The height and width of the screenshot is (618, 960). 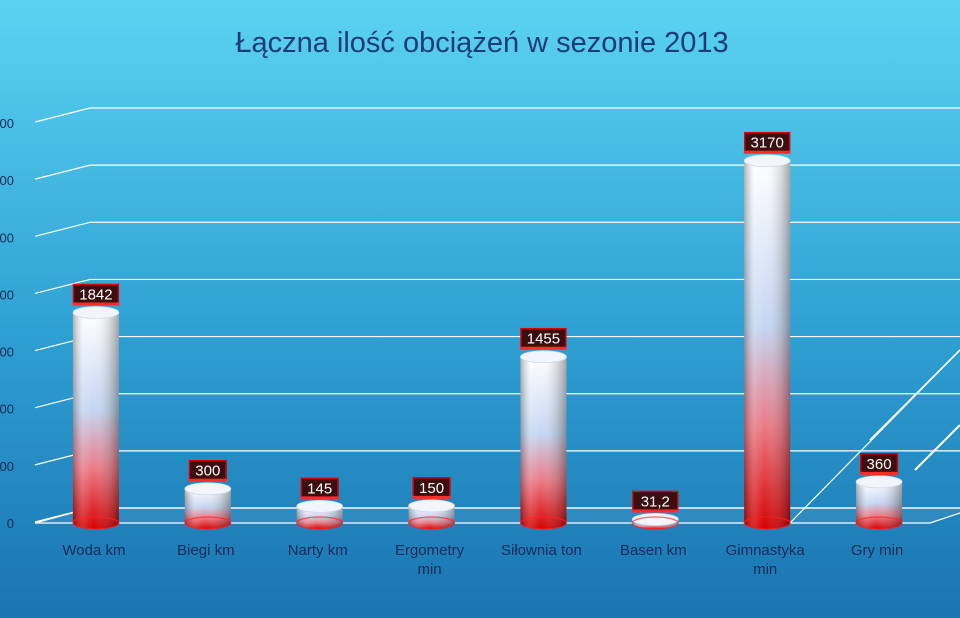 What do you see at coordinates (10, 523) in the screenshot?
I see `y-tick-label: 0` at bounding box center [10, 523].